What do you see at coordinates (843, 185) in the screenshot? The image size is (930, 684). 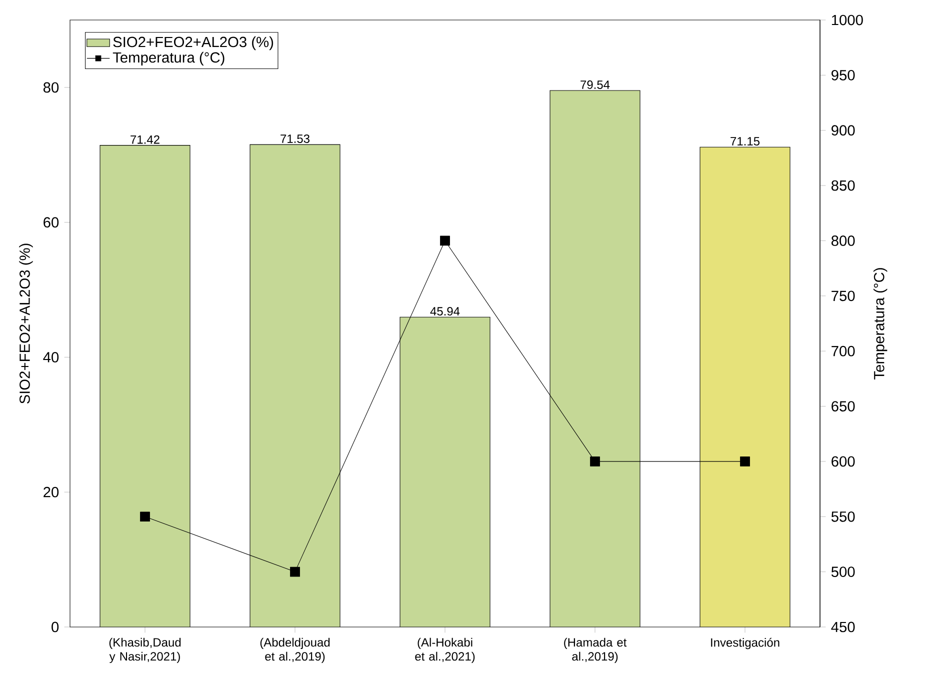 I see `y2-tick-label: 850` at bounding box center [843, 185].